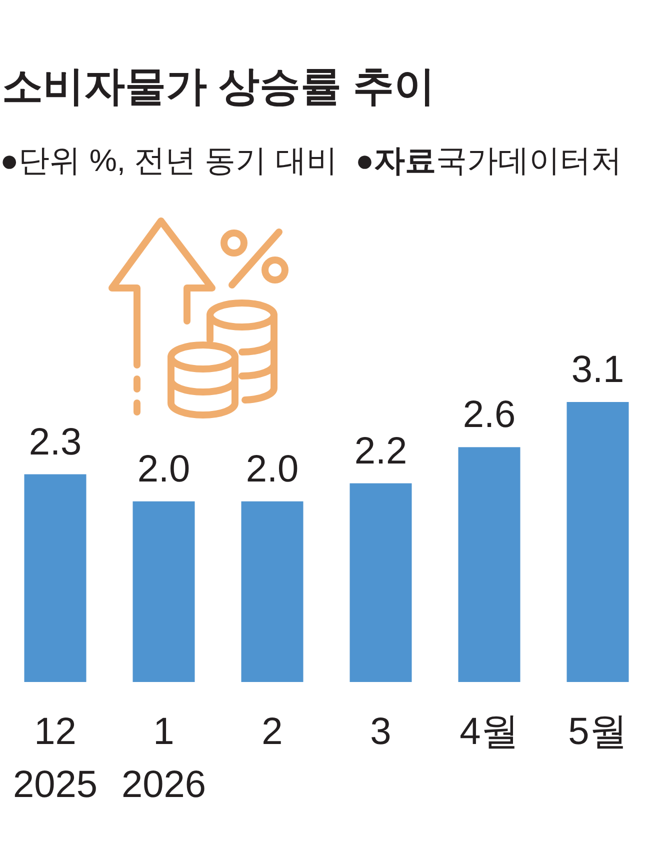 The height and width of the screenshot is (859, 658). What do you see at coordinates (169, 160) in the screenshot?
I see `subtitle: ●단위 %, 전년 동기 대비` at bounding box center [169, 160].